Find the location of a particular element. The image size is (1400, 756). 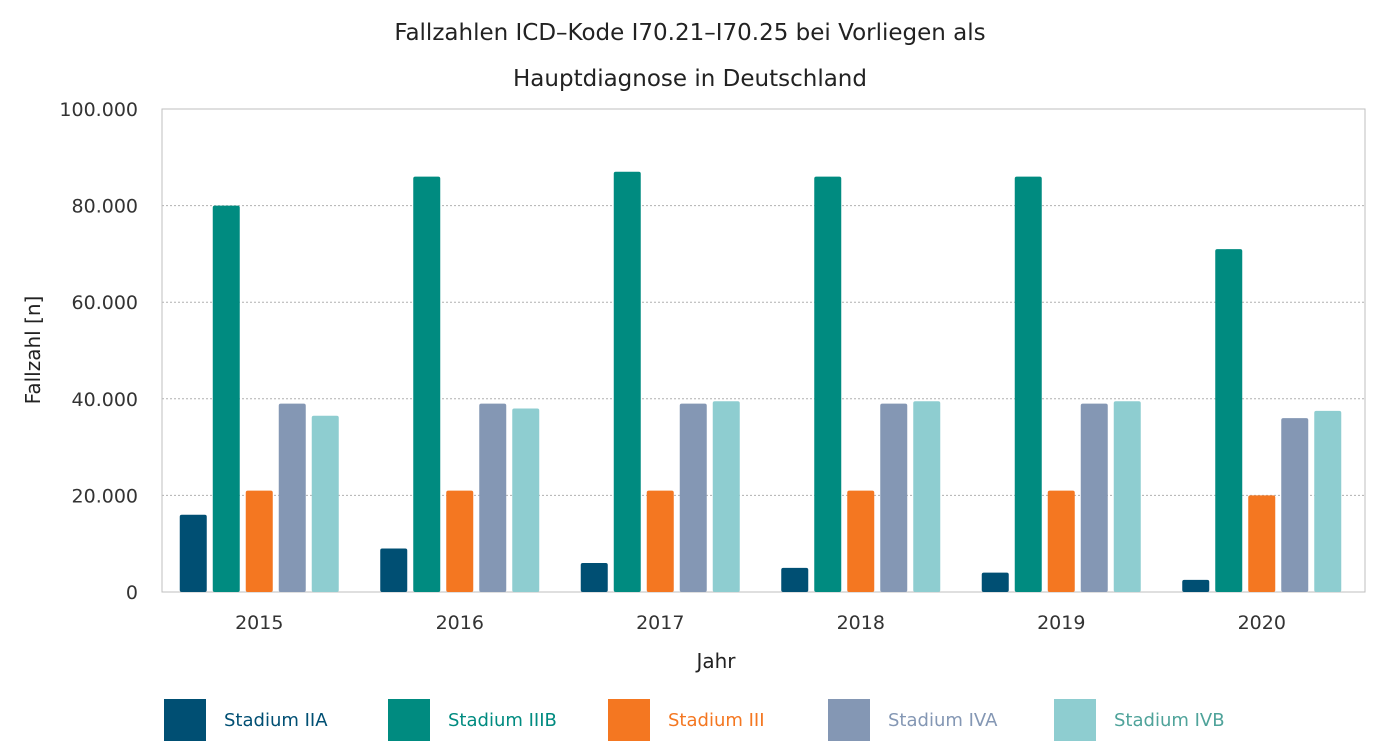

bar-stadium-iii-2017 is located at coordinates (660, 541).